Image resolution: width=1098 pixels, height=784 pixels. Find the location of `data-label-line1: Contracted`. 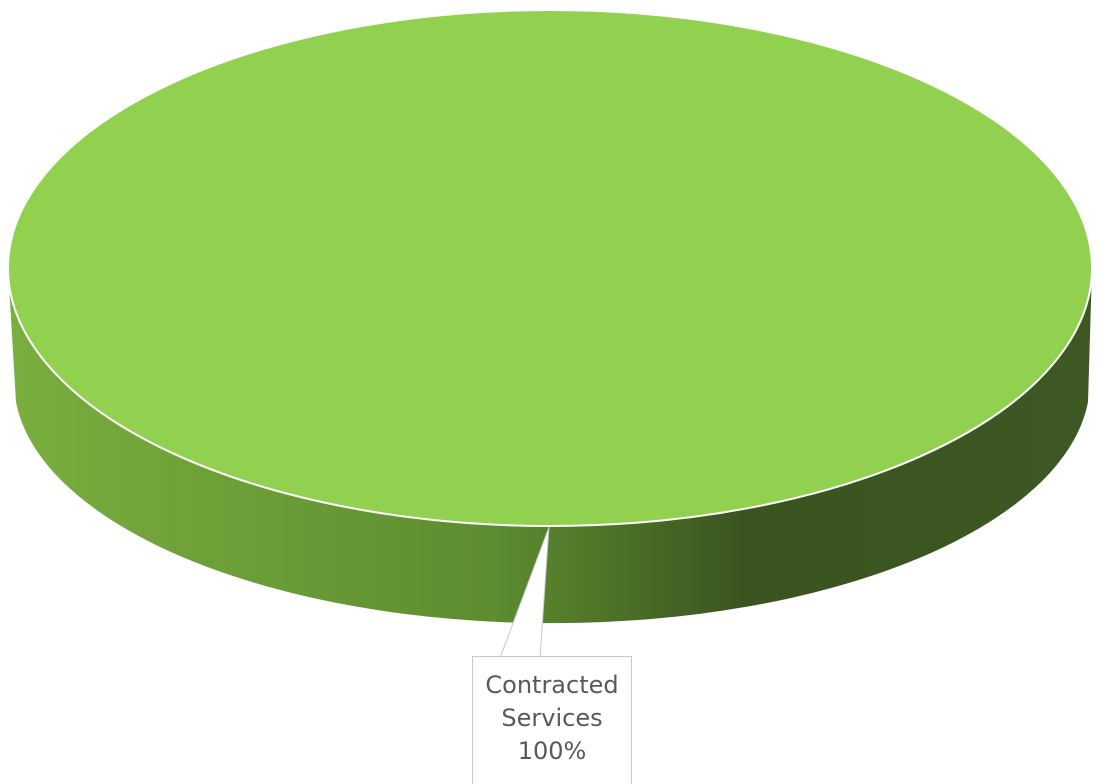

data-label-line1: Contracted is located at coordinates (552, 685).